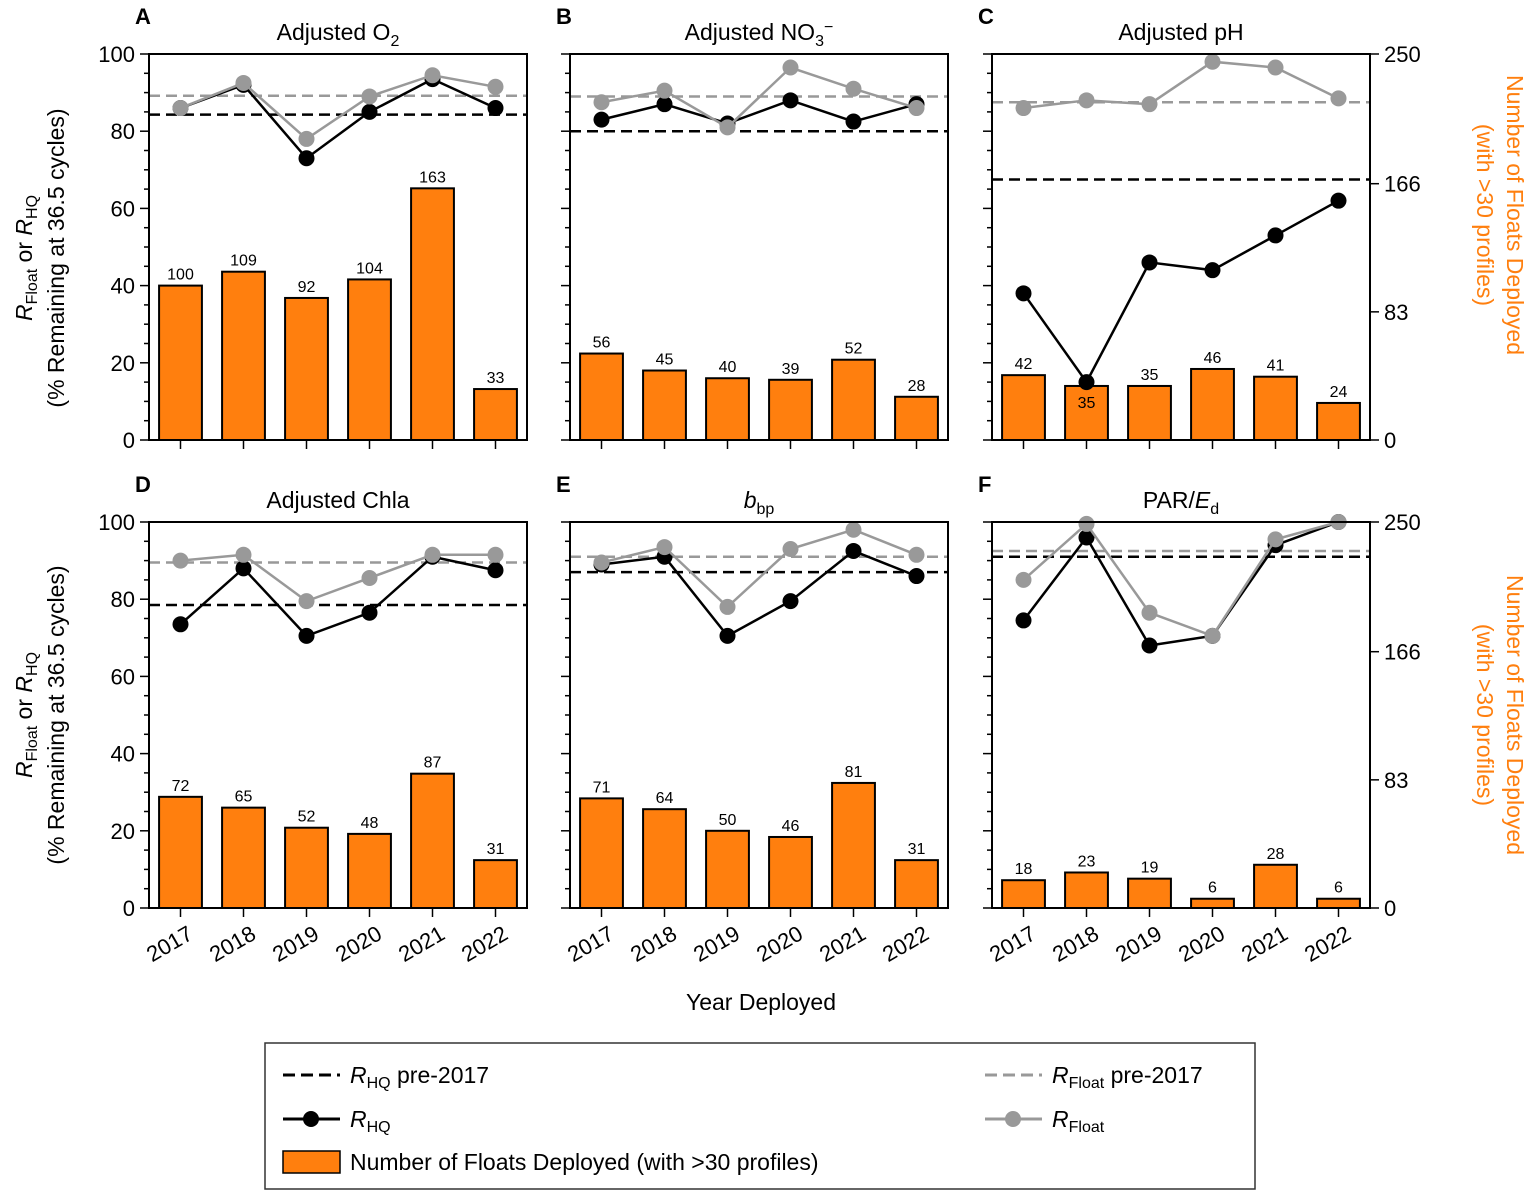 This screenshot has width=1535, height=1192. Describe the element at coordinates (791, 369) in the screenshot. I see `bar-count-label: 39` at that location.